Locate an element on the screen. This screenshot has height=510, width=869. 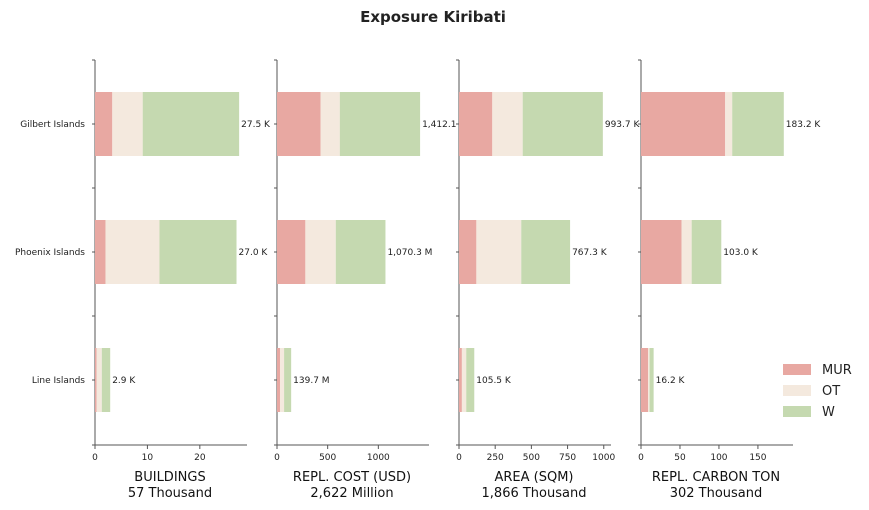
x-tick-label: 50 is located at coordinates (680, 458).